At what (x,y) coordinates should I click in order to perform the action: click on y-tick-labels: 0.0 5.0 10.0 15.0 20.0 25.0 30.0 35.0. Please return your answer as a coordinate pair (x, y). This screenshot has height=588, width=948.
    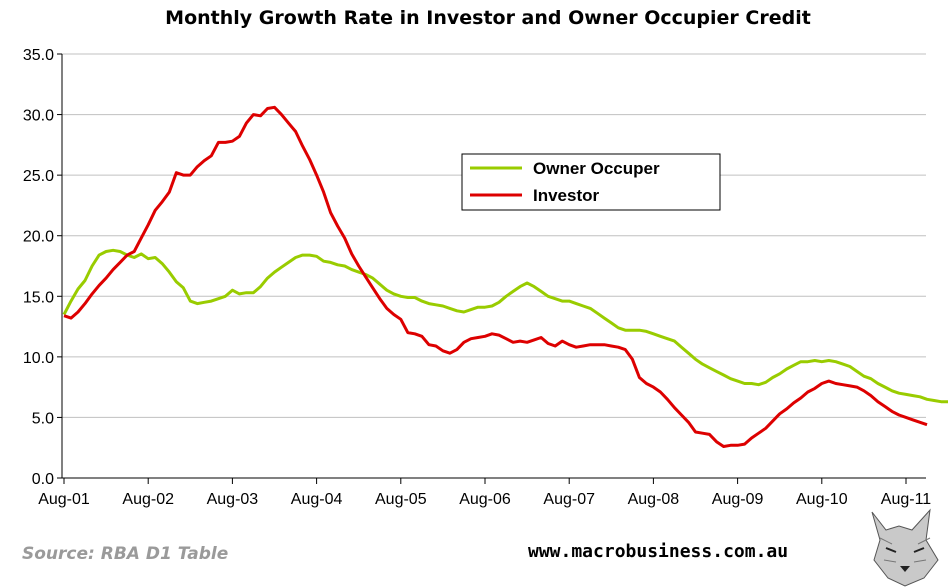
    Looking at the image, I should click on (42, 267).